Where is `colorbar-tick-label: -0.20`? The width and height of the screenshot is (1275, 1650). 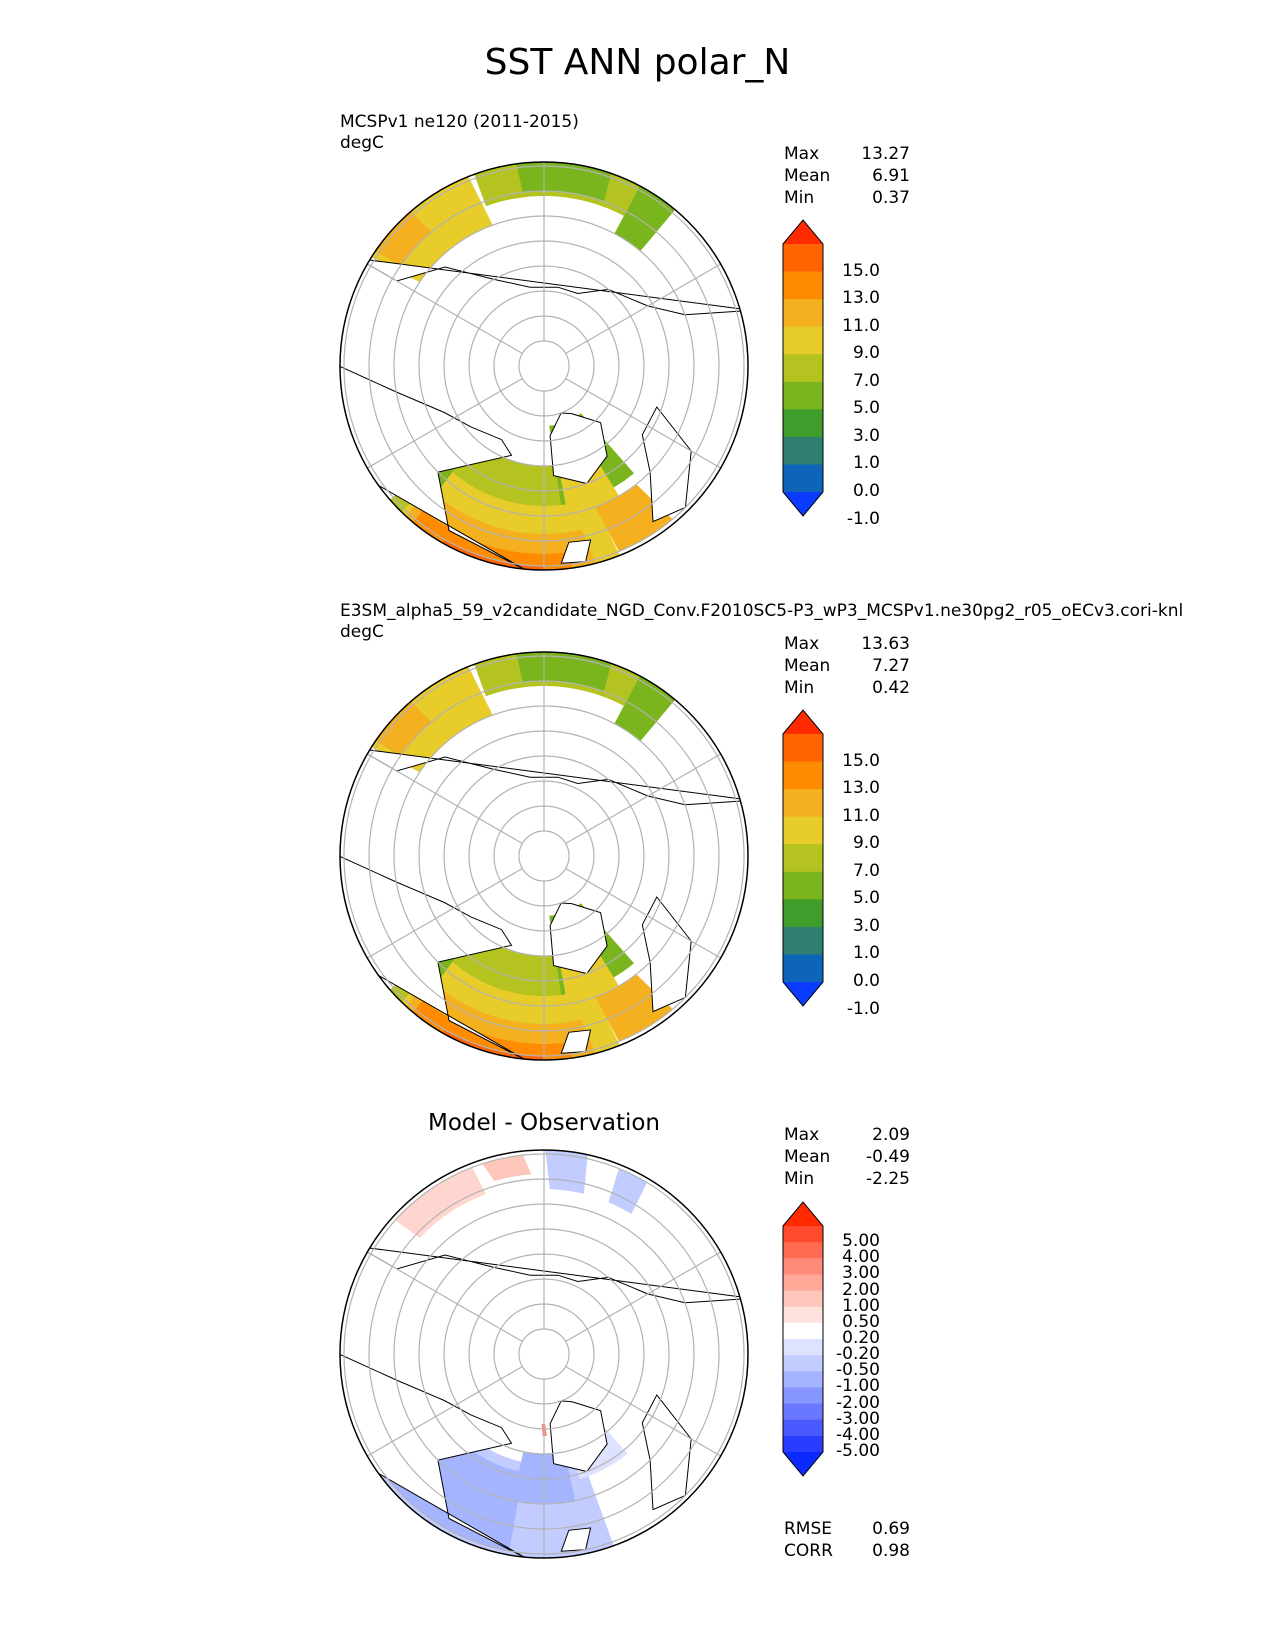 colorbar-tick-label: -0.20 is located at coordinates (858, 1354).